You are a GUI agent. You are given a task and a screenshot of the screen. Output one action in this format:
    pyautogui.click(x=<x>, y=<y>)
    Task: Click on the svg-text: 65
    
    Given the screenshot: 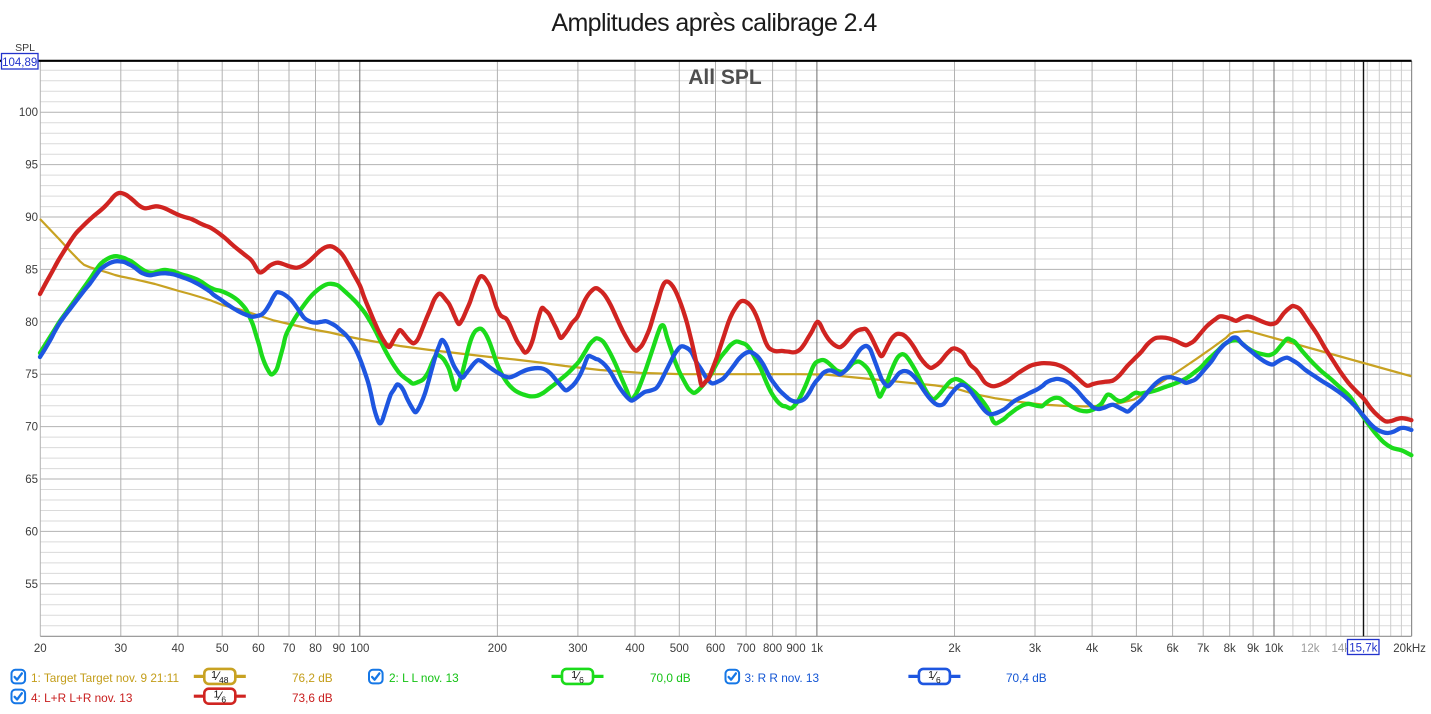 What is the action you would take?
    pyautogui.click(x=31, y=480)
    